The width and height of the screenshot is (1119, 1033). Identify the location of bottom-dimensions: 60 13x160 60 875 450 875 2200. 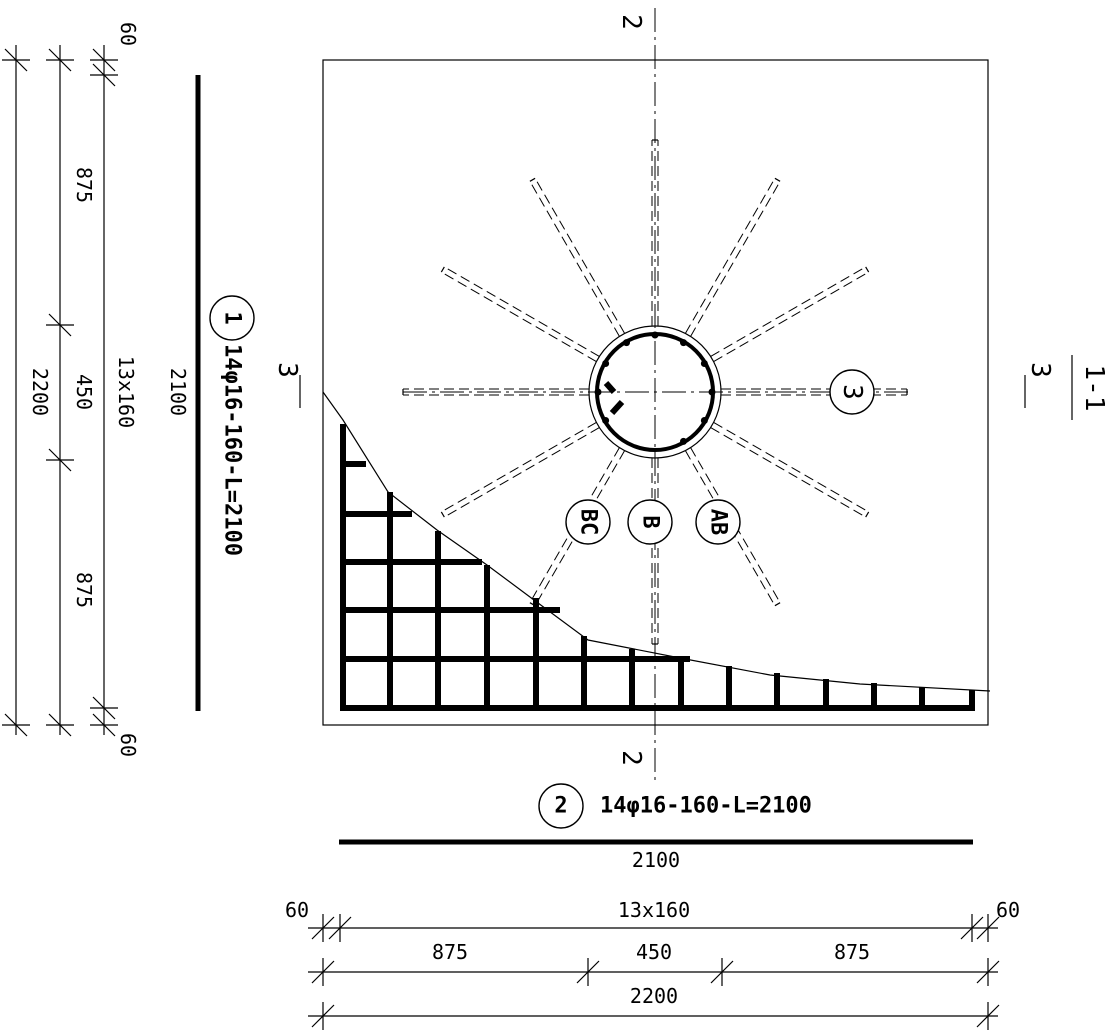
(652, 964).